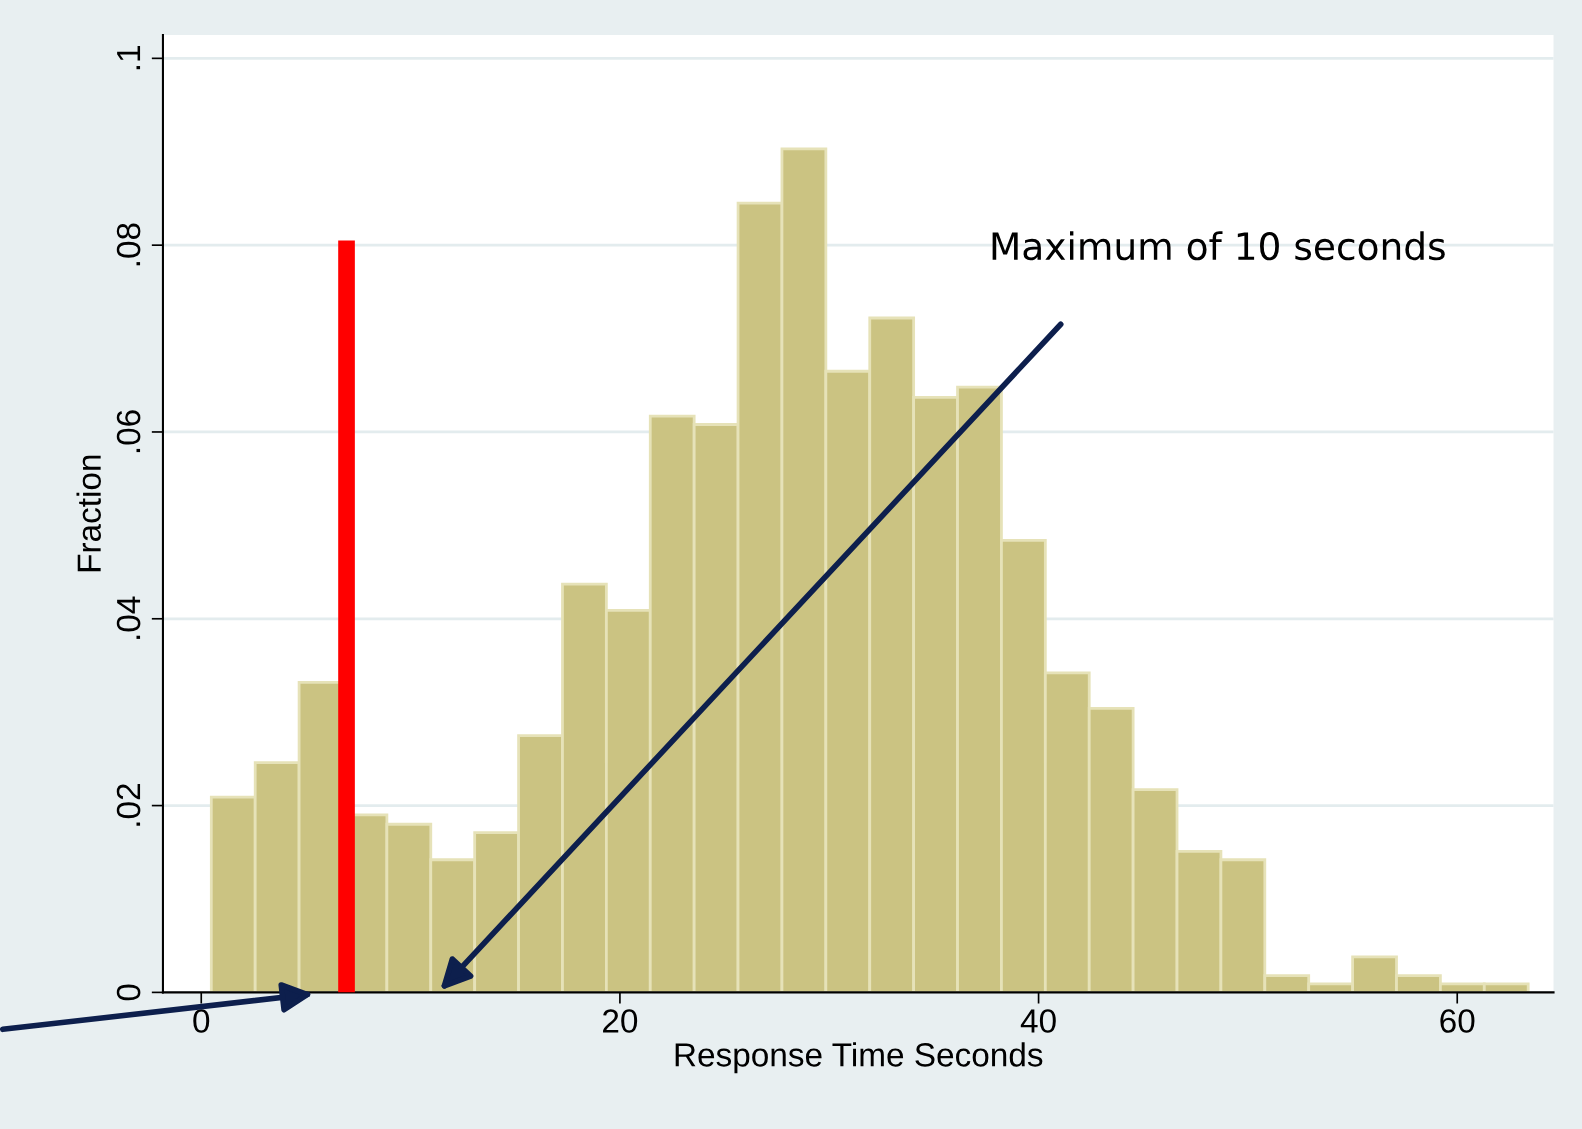 The image size is (1582, 1129). What do you see at coordinates (129, 58) in the screenshot?
I see `y-tick-label: .1` at bounding box center [129, 58].